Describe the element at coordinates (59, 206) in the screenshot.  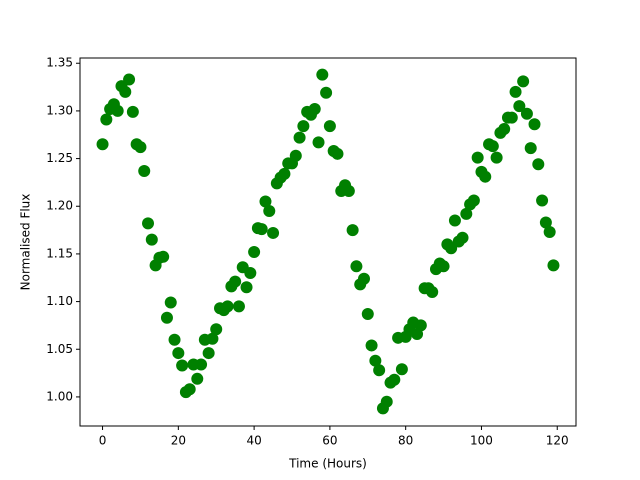
I see `y-tick-label: 1.20` at that location.